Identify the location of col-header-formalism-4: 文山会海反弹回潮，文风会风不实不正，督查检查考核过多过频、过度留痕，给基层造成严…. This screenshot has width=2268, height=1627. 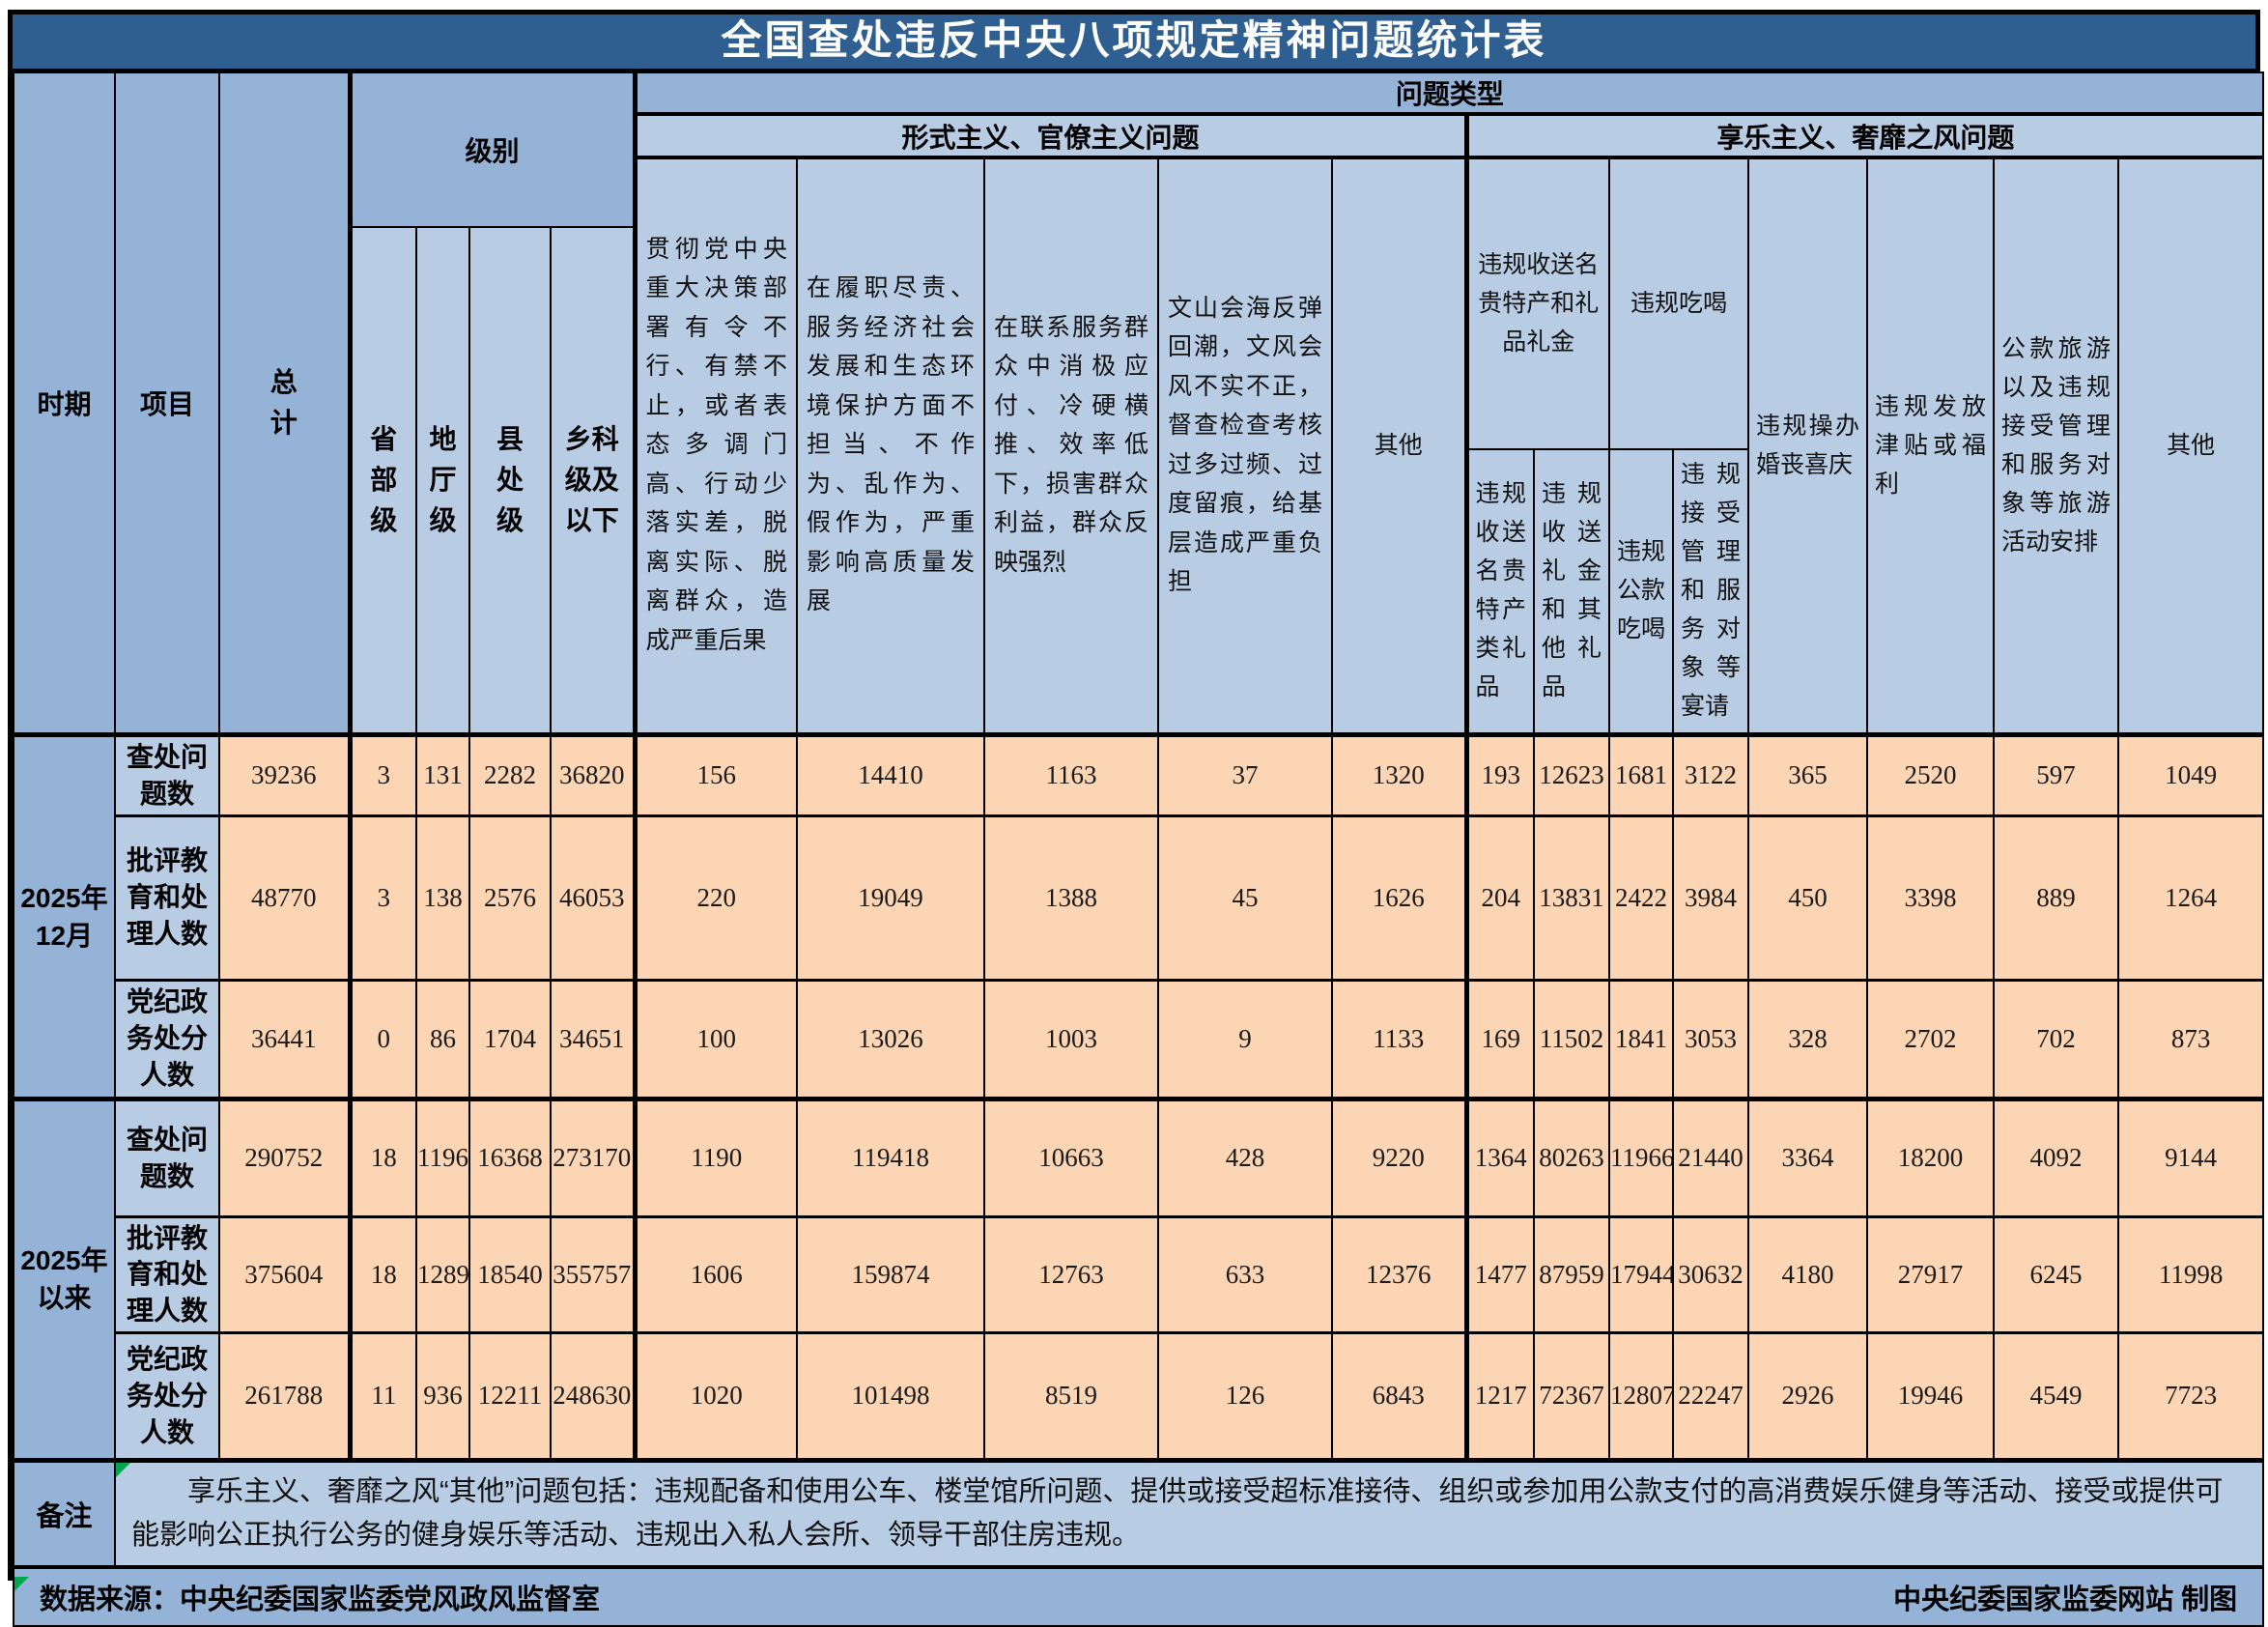
(1245, 447).